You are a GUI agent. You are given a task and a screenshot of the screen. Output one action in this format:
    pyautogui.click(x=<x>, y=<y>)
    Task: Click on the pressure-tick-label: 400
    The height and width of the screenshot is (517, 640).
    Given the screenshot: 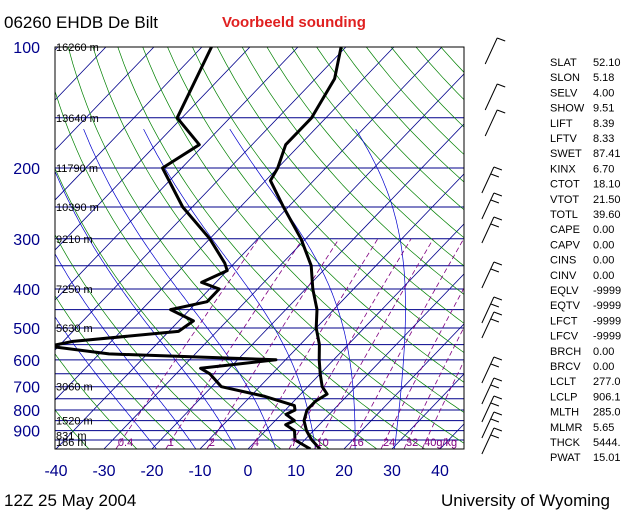 What is the action you would take?
    pyautogui.click(x=26, y=290)
    